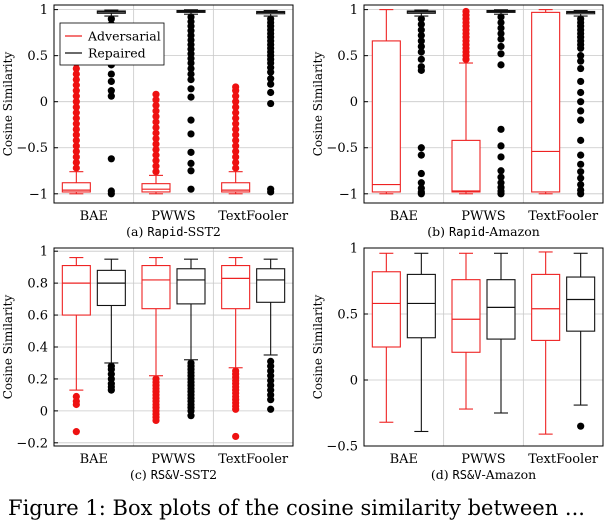  Describe the element at coordinates (173, 474) in the screenshot. I see `panel-caption: (c) RS&V-SST2` at that location.